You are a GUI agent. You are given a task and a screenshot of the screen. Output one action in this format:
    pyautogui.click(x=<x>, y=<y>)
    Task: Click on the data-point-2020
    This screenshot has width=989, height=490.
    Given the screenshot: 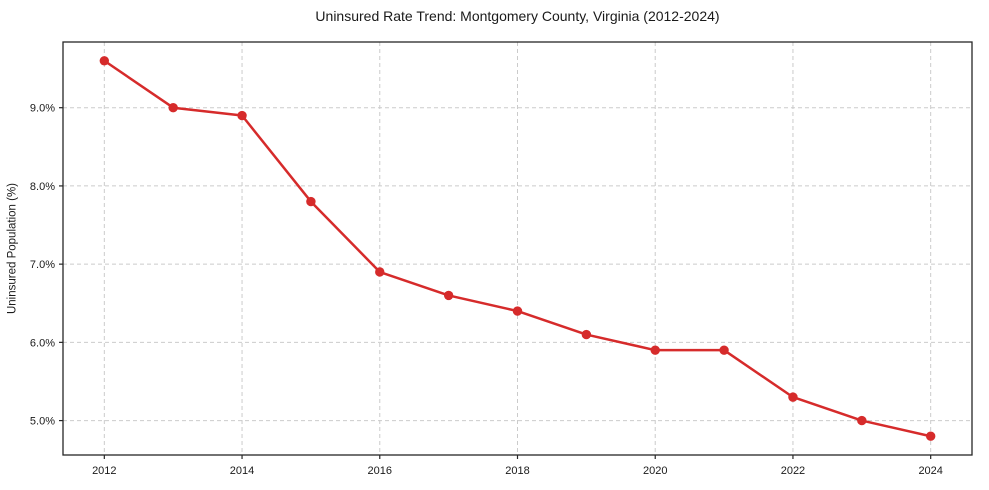 What is the action you would take?
    pyautogui.click(x=655, y=350)
    